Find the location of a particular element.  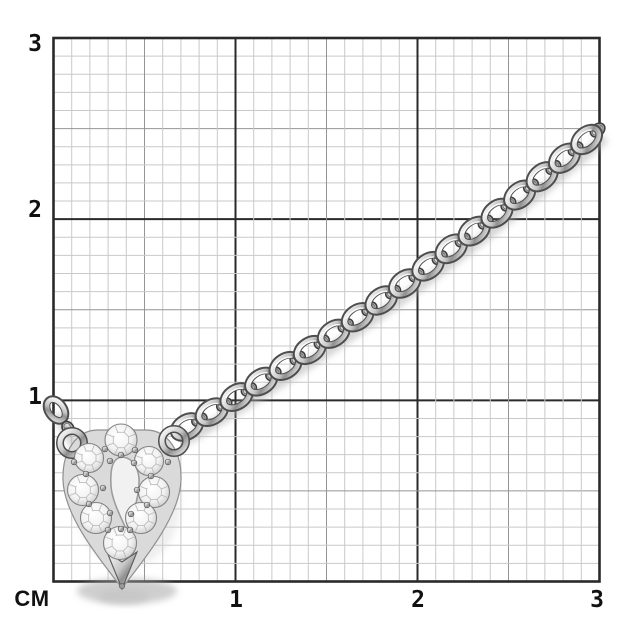

x-axis-label-1: 1 is located at coordinates (236, 600).